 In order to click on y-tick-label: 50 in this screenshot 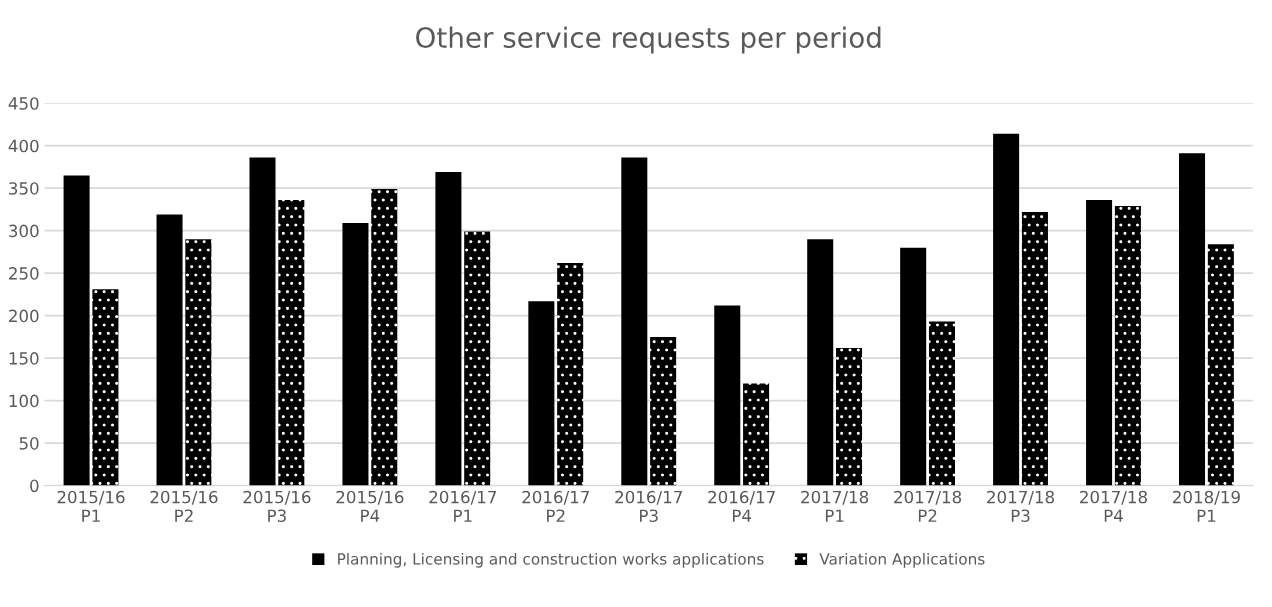, I will do `click(29, 443)`.